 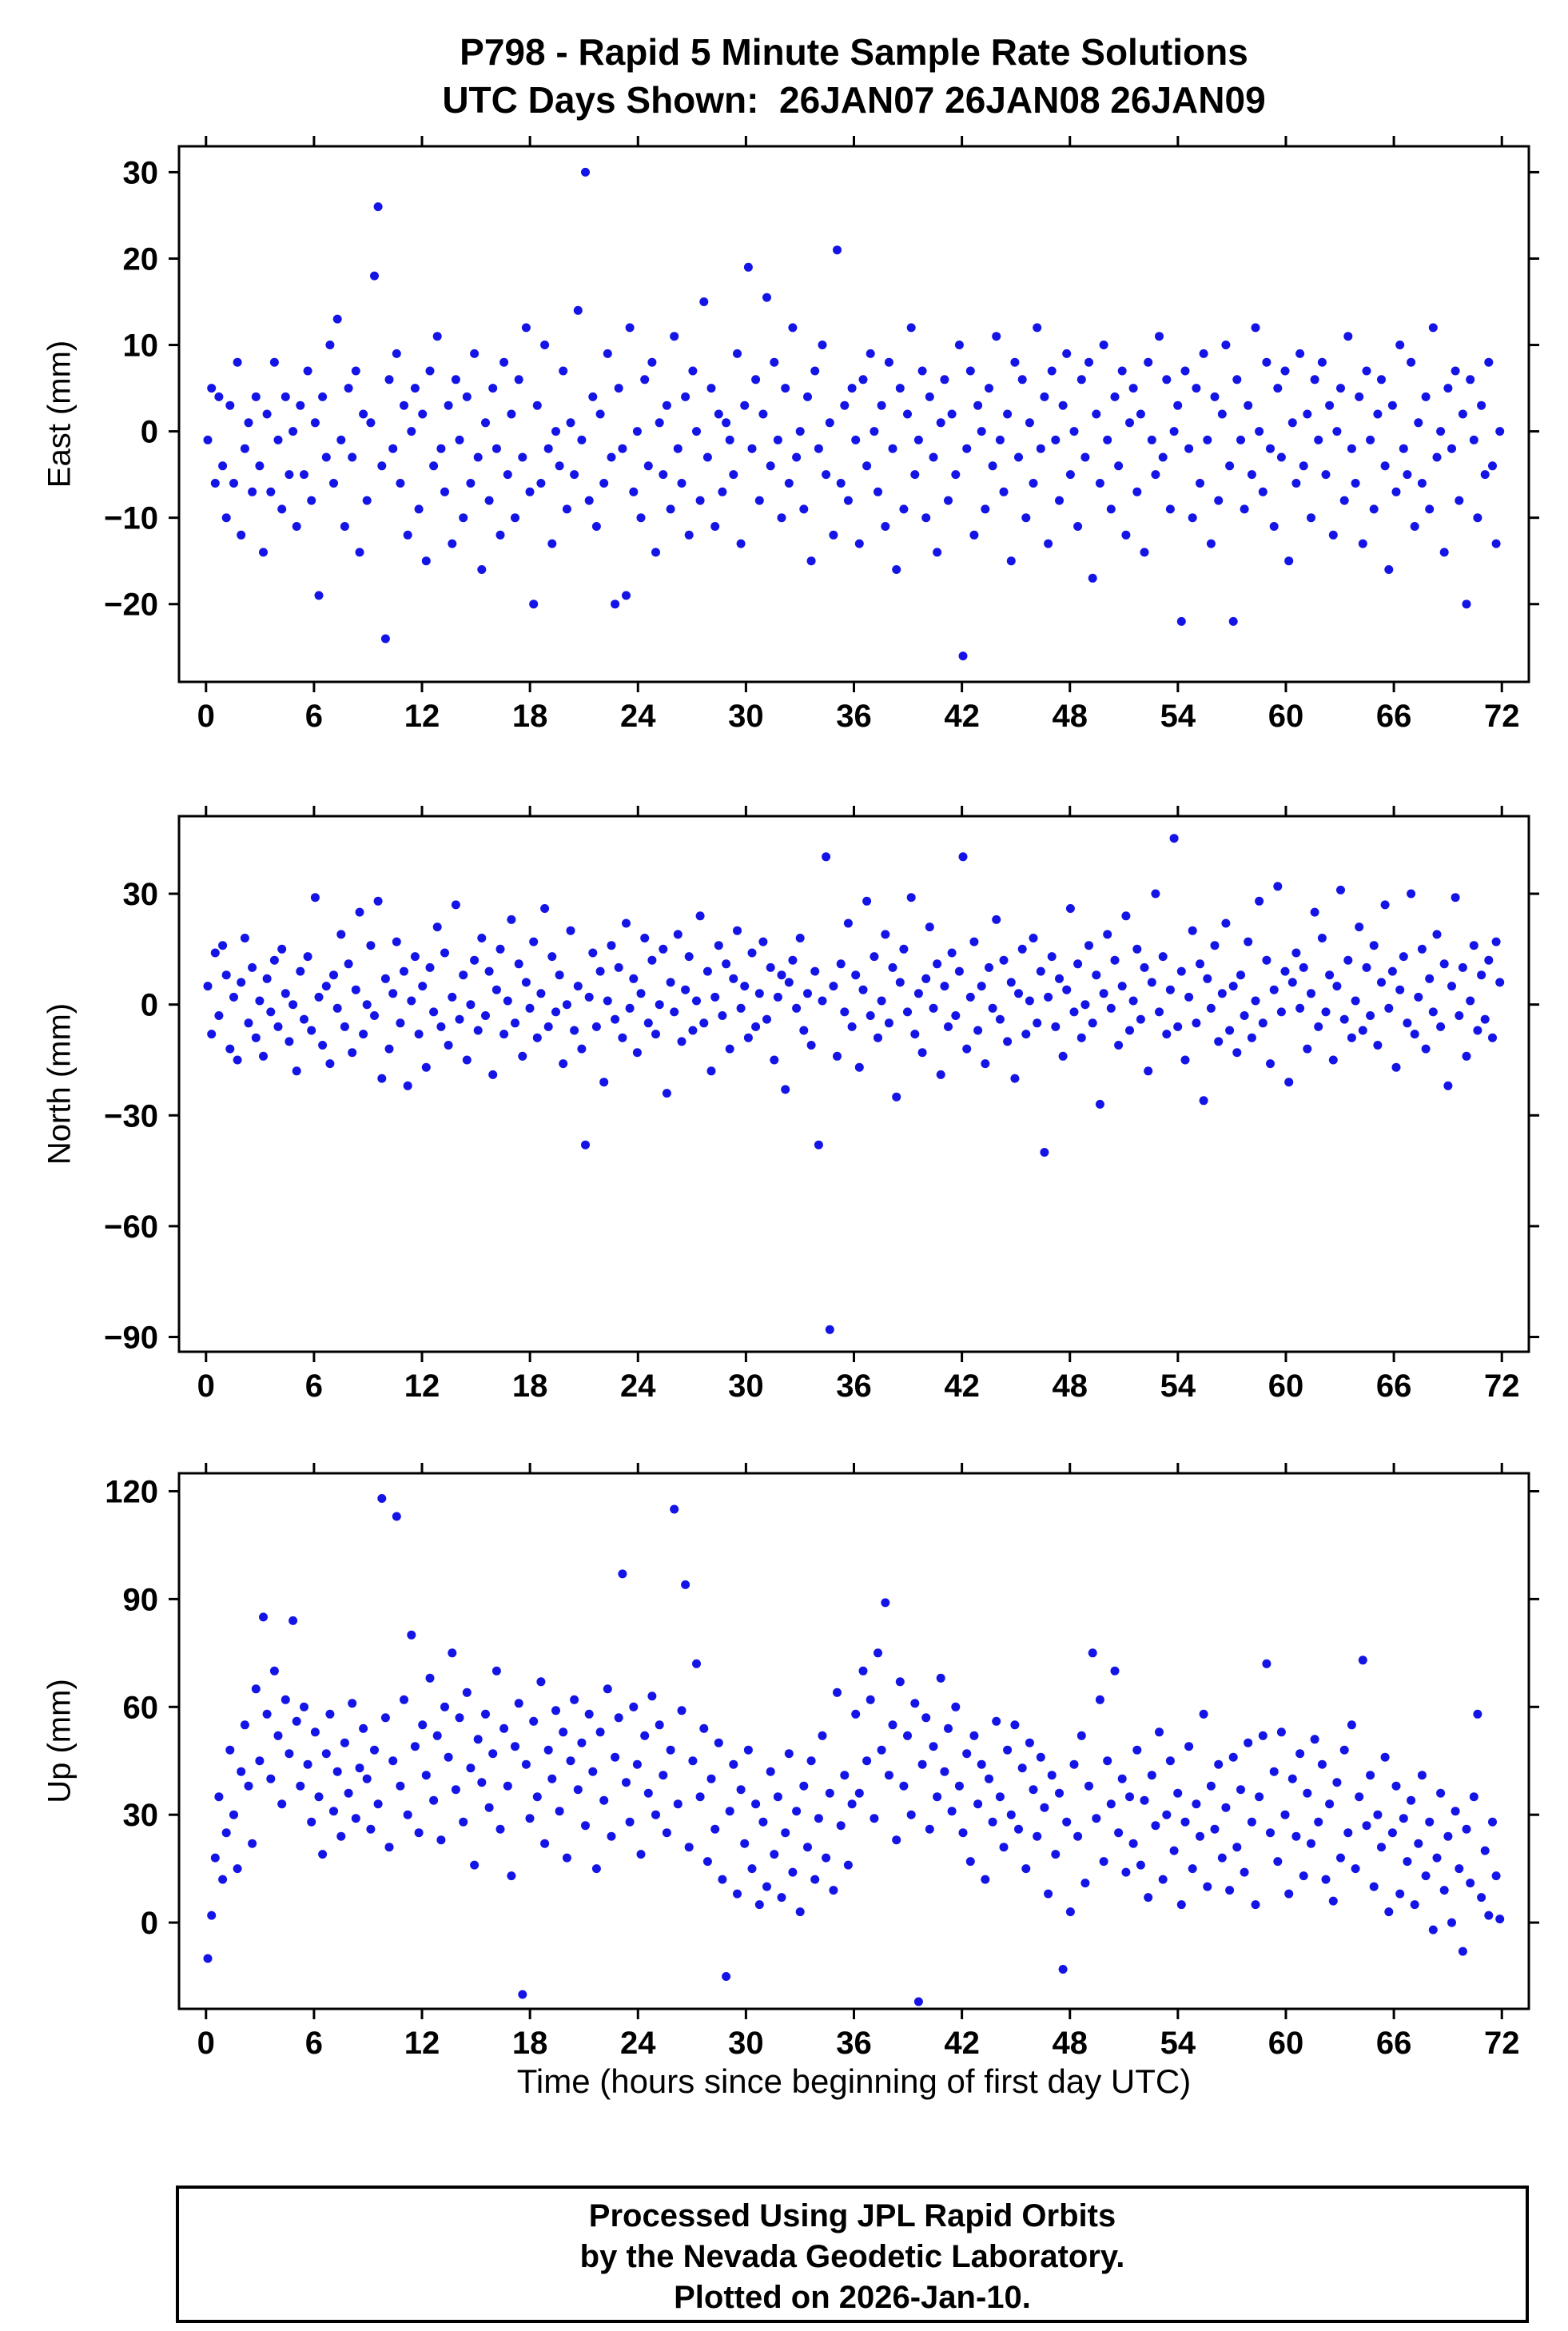 What do you see at coordinates (746, 2043) in the screenshot?
I see `up-x-tick-label: 30` at bounding box center [746, 2043].